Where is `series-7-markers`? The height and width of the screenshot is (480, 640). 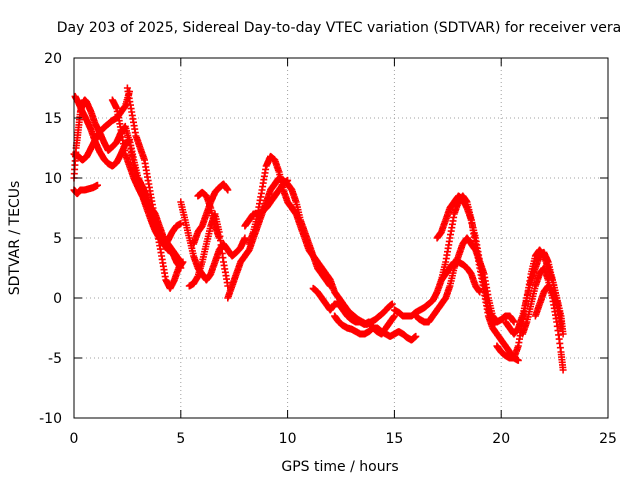
series-7-markers is located at coordinates (213, 241).